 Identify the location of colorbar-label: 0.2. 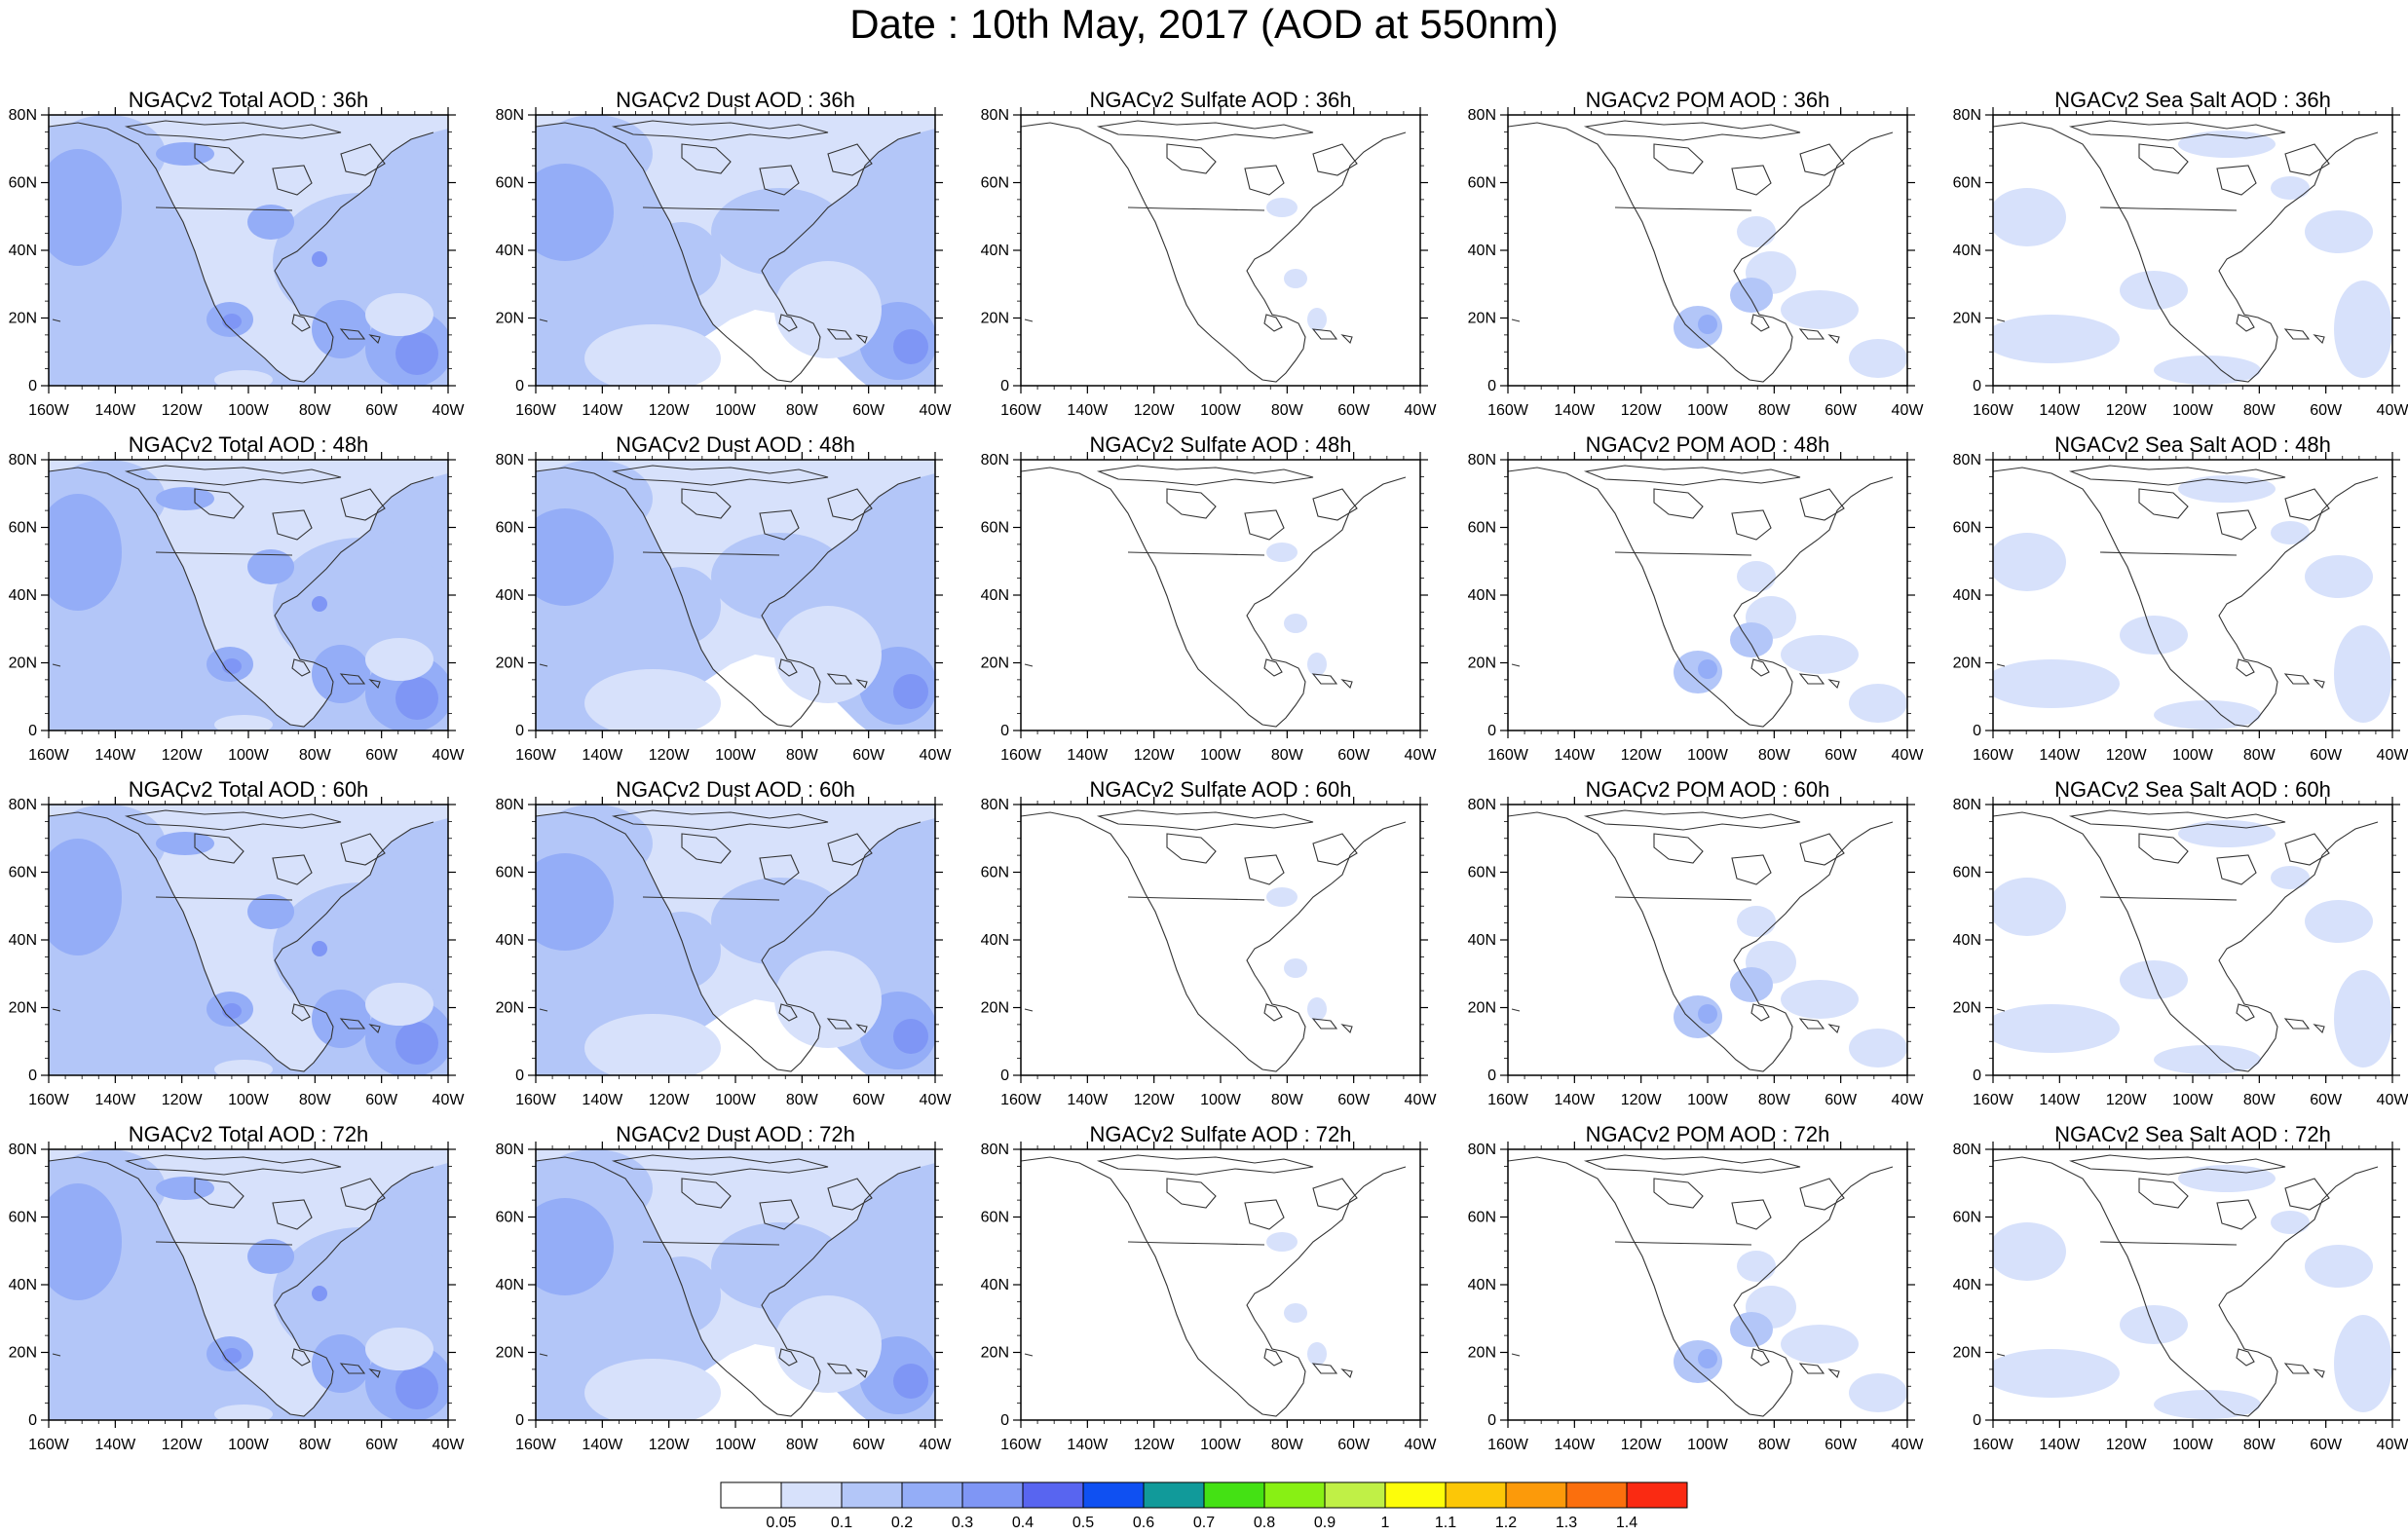
(902, 1523).